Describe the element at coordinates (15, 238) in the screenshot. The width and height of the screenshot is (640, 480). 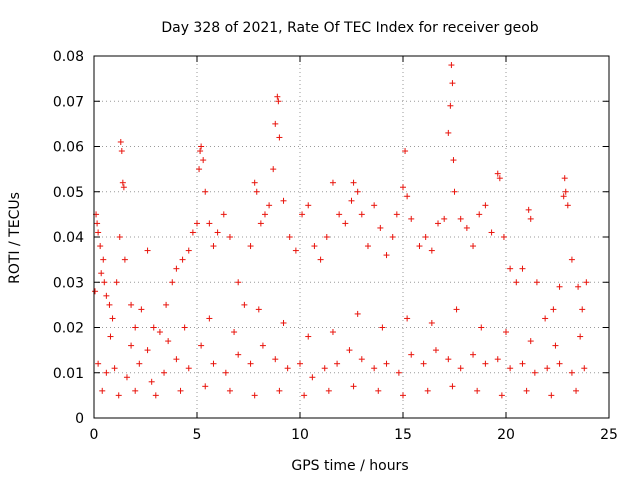
I see `y-axis-label: ROTI / TECUs` at that location.